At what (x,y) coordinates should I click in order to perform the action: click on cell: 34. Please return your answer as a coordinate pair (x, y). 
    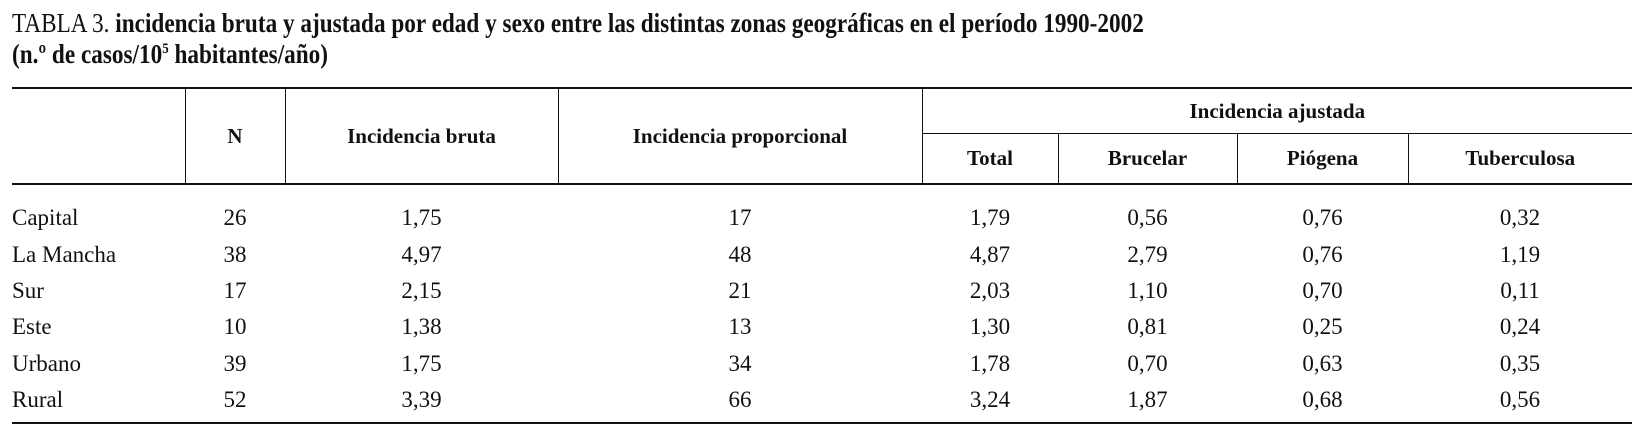
    Looking at the image, I should click on (740, 363).